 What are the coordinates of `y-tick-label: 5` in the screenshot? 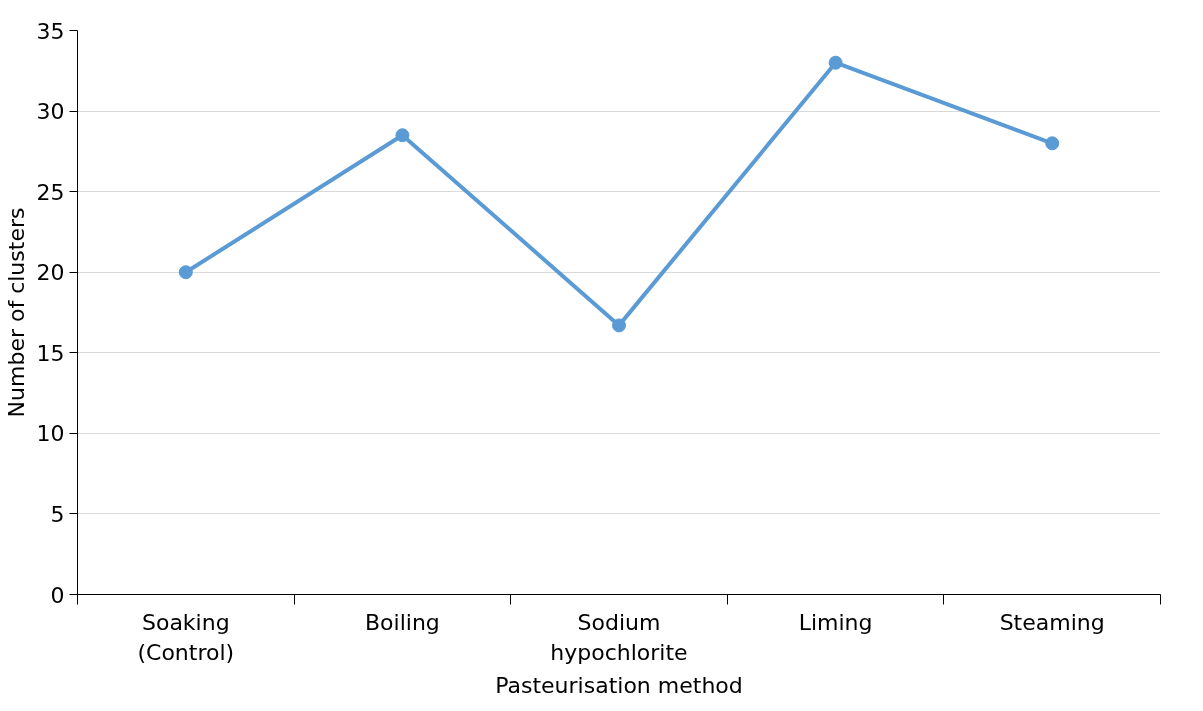 It's located at (57, 514).